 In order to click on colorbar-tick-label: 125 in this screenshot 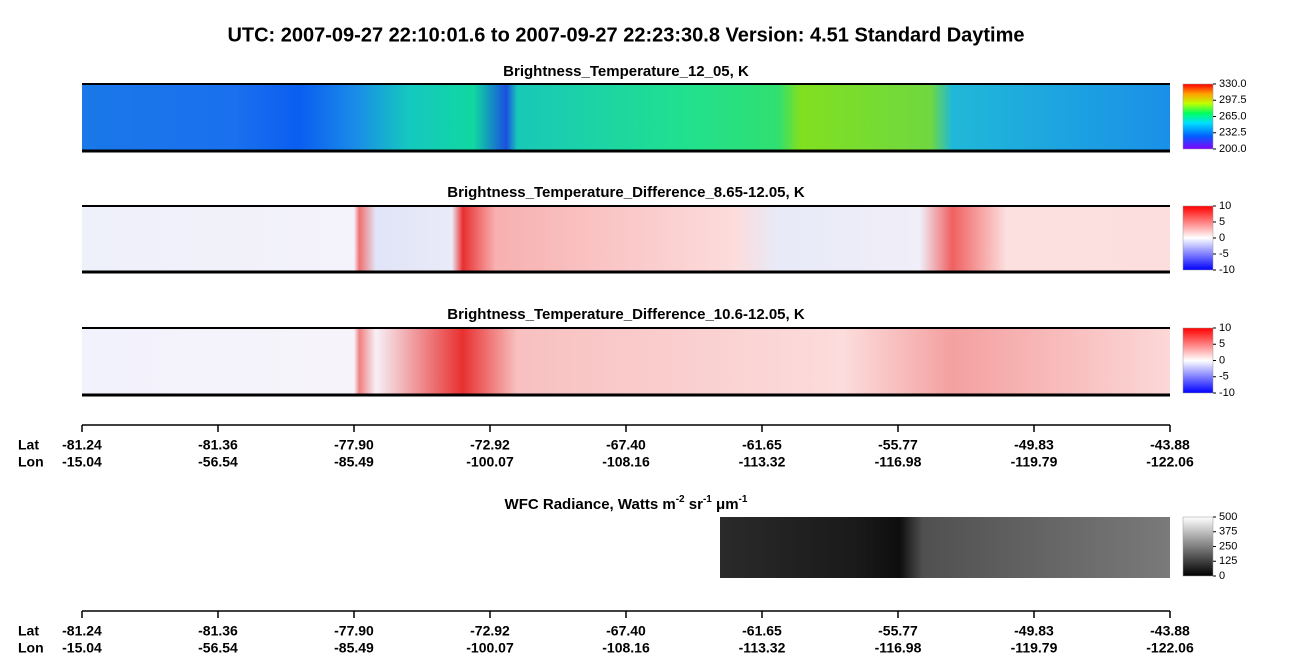, I will do `click(1228, 561)`.